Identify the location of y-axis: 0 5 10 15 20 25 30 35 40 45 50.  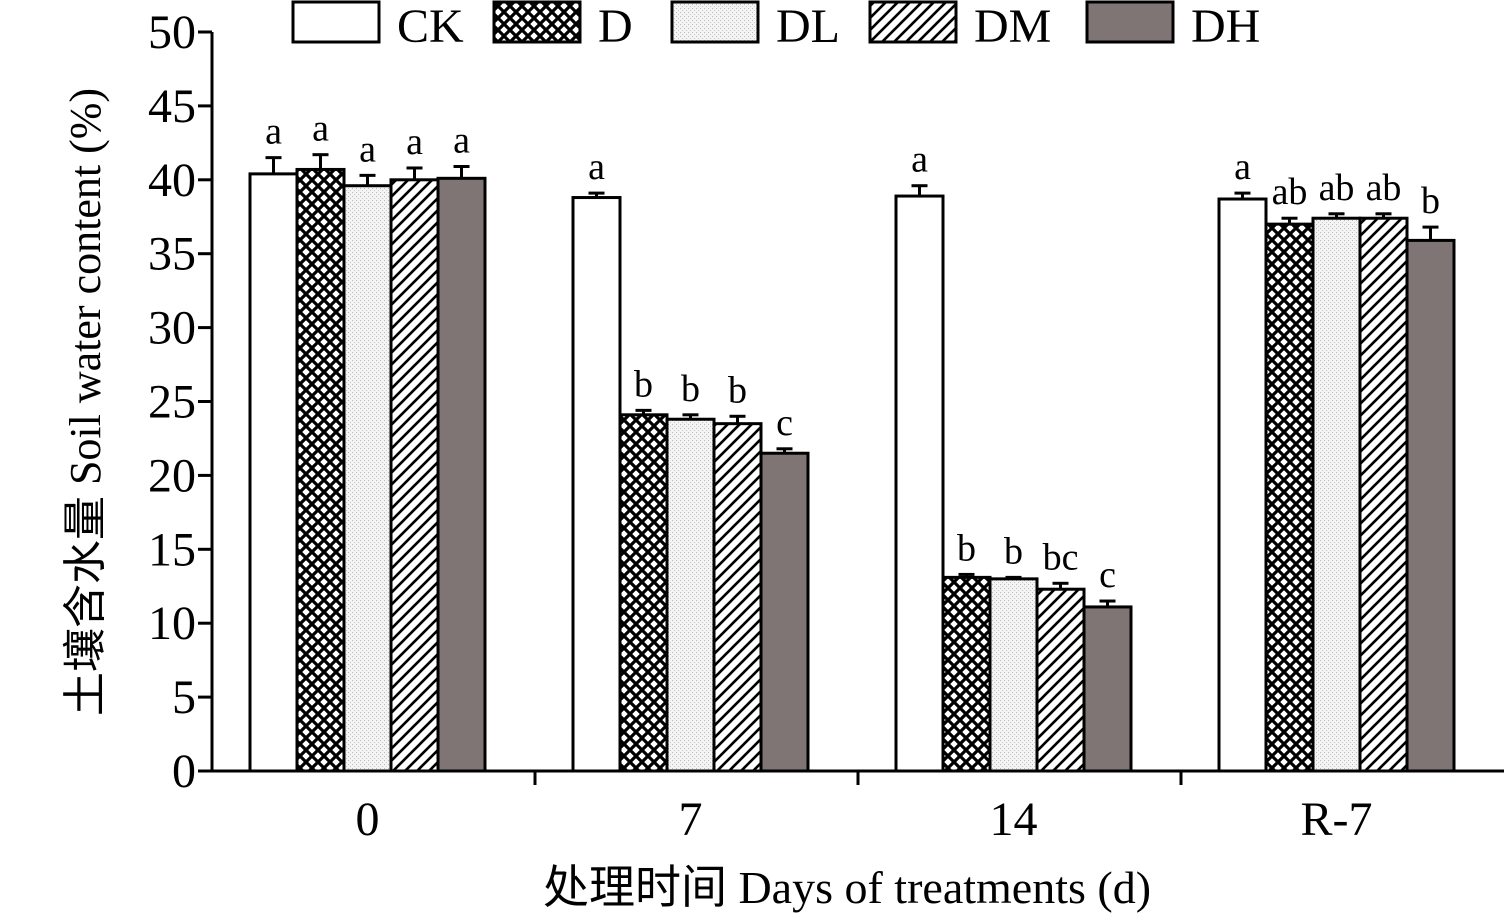
(181, 402).